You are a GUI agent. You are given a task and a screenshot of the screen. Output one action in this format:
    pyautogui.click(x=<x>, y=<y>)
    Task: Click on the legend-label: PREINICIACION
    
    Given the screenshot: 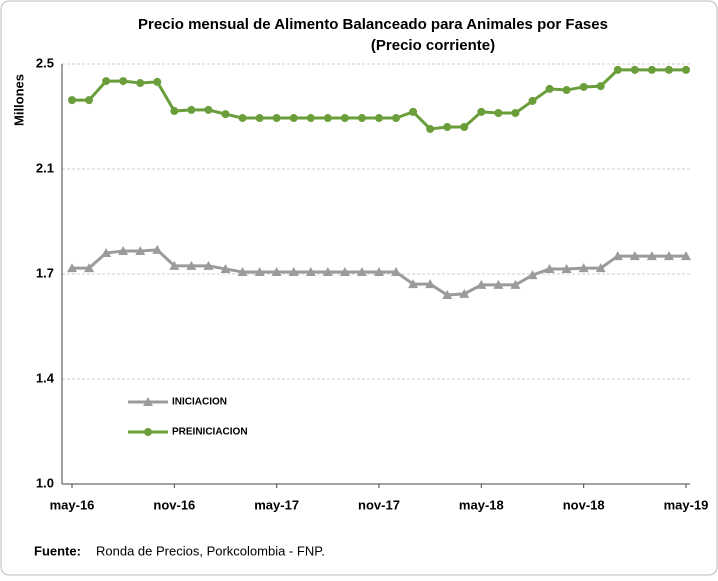 What is the action you would take?
    pyautogui.click(x=210, y=432)
    